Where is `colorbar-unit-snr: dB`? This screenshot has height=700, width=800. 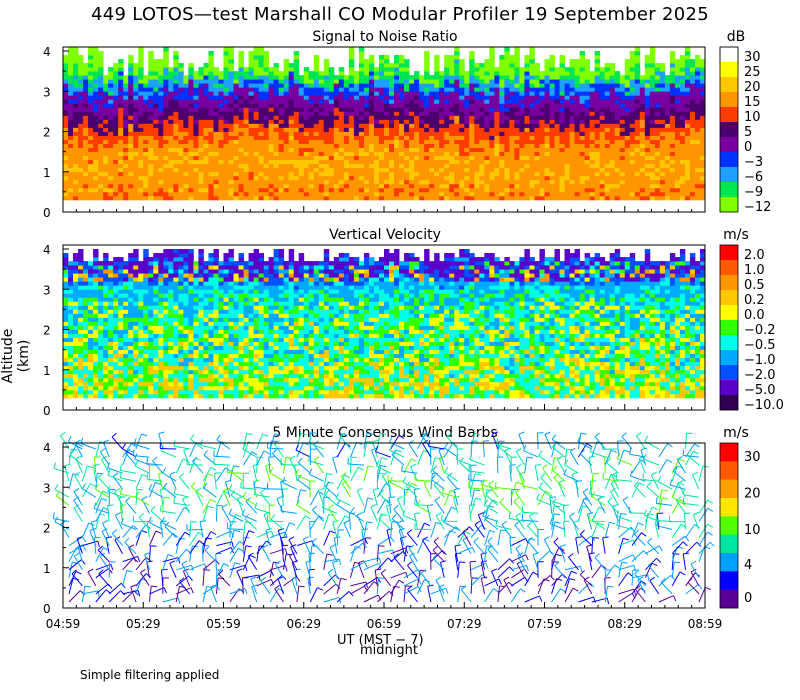 colorbar-unit-snr: dB is located at coordinates (736, 37).